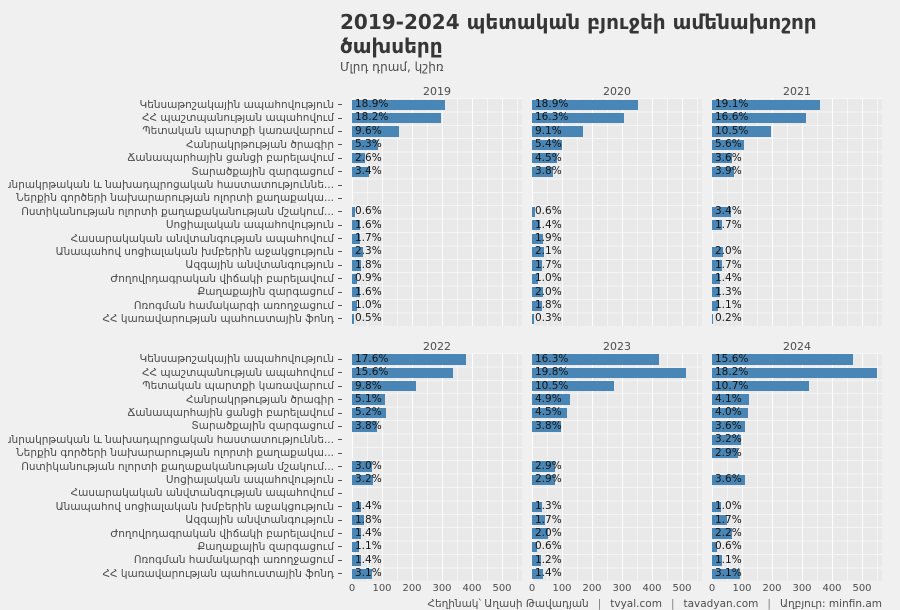 The image size is (900, 610). Describe the element at coordinates (362, 480) in the screenshot. I see `bar-2022-row9` at that location.